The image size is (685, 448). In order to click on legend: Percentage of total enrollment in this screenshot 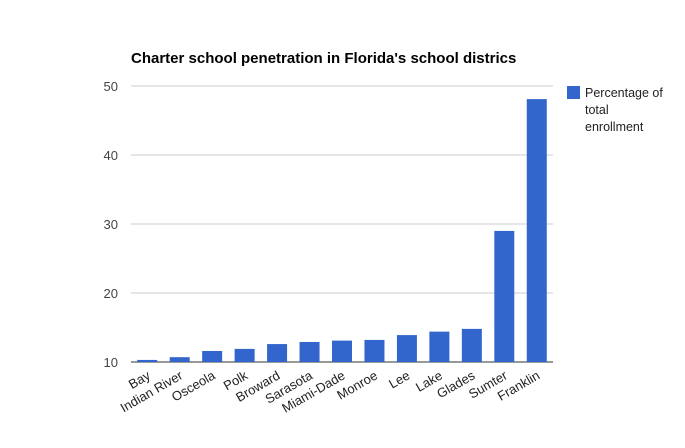, I will do `click(615, 110)`.